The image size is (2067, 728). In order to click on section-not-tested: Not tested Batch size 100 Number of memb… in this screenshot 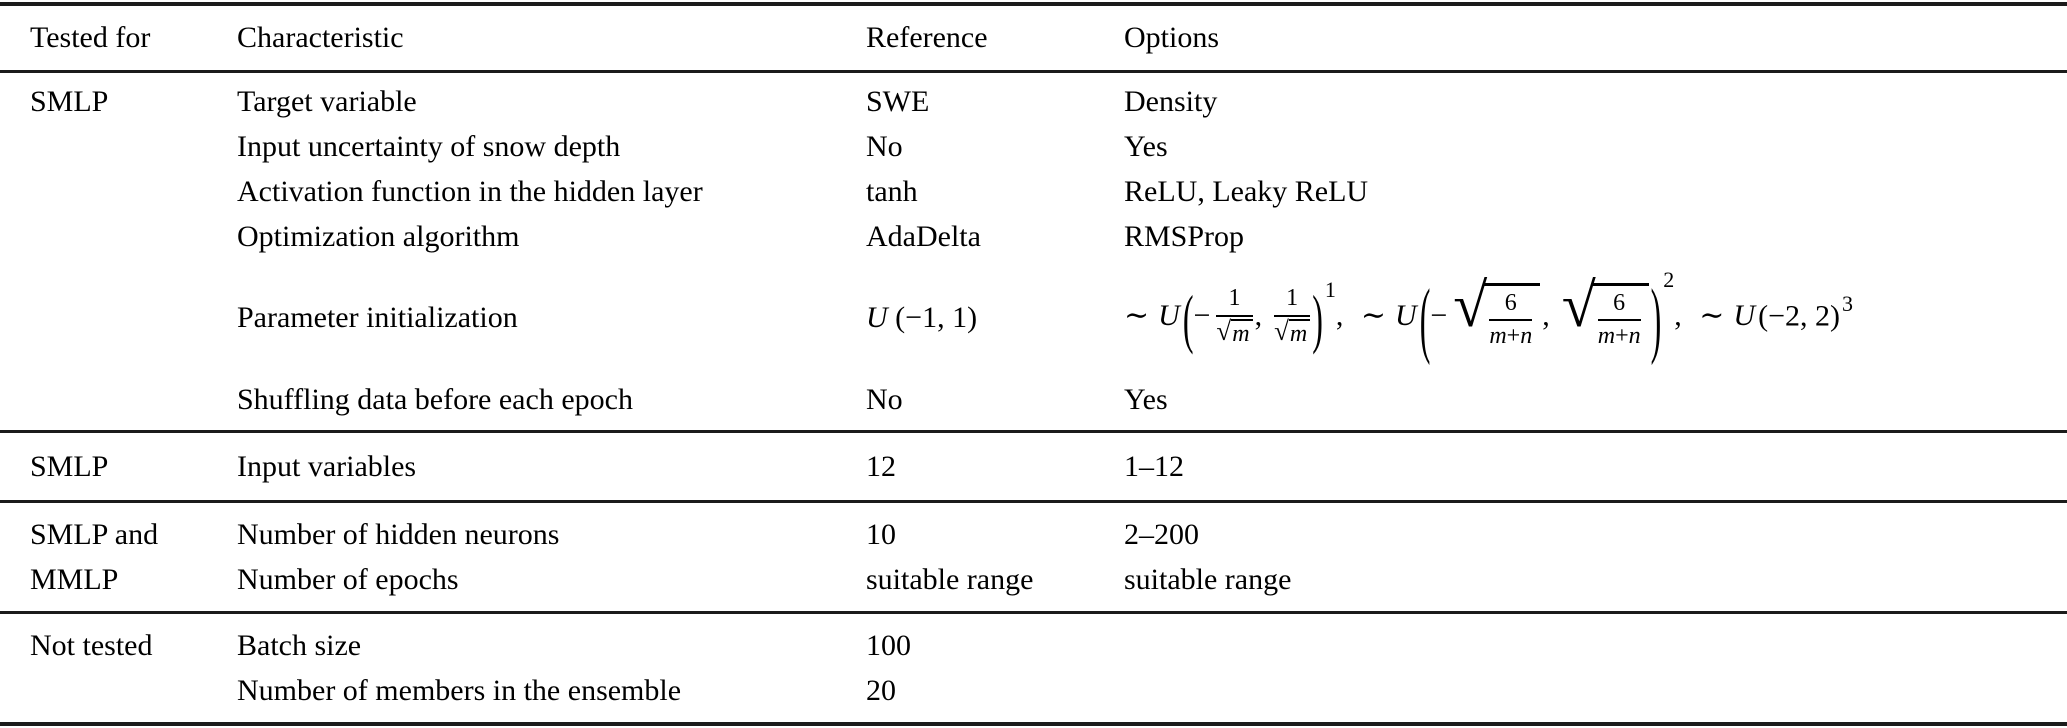, I will do `click(1033, 668)`.